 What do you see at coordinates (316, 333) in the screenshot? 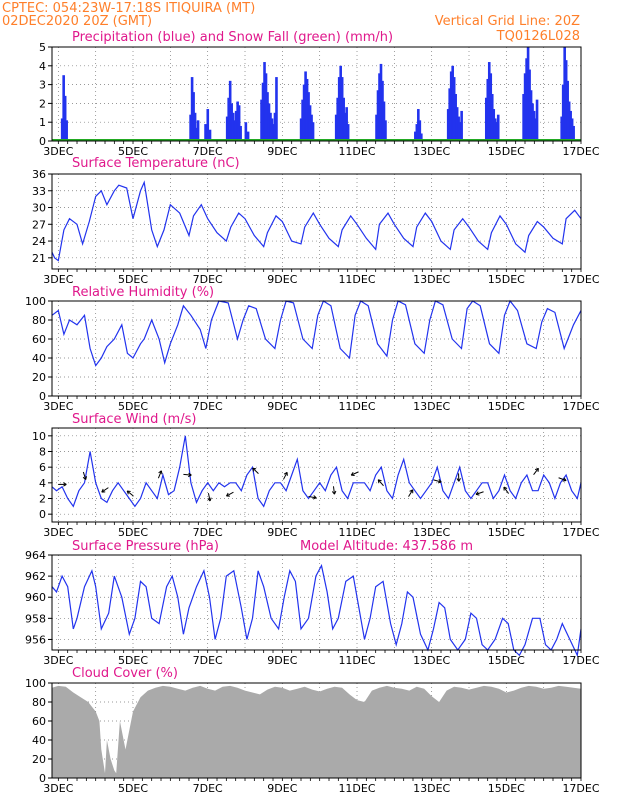
I see `rh-line` at bounding box center [316, 333].